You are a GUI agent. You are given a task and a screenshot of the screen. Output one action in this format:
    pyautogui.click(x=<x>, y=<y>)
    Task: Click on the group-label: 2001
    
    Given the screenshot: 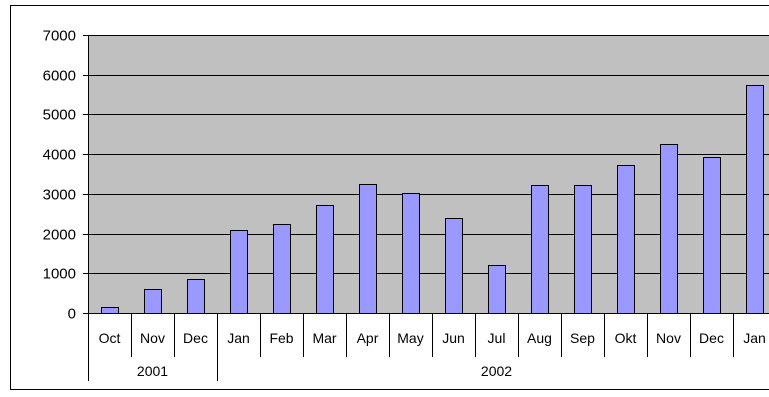 What is the action you would take?
    pyautogui.click(x=152, y=371)
    